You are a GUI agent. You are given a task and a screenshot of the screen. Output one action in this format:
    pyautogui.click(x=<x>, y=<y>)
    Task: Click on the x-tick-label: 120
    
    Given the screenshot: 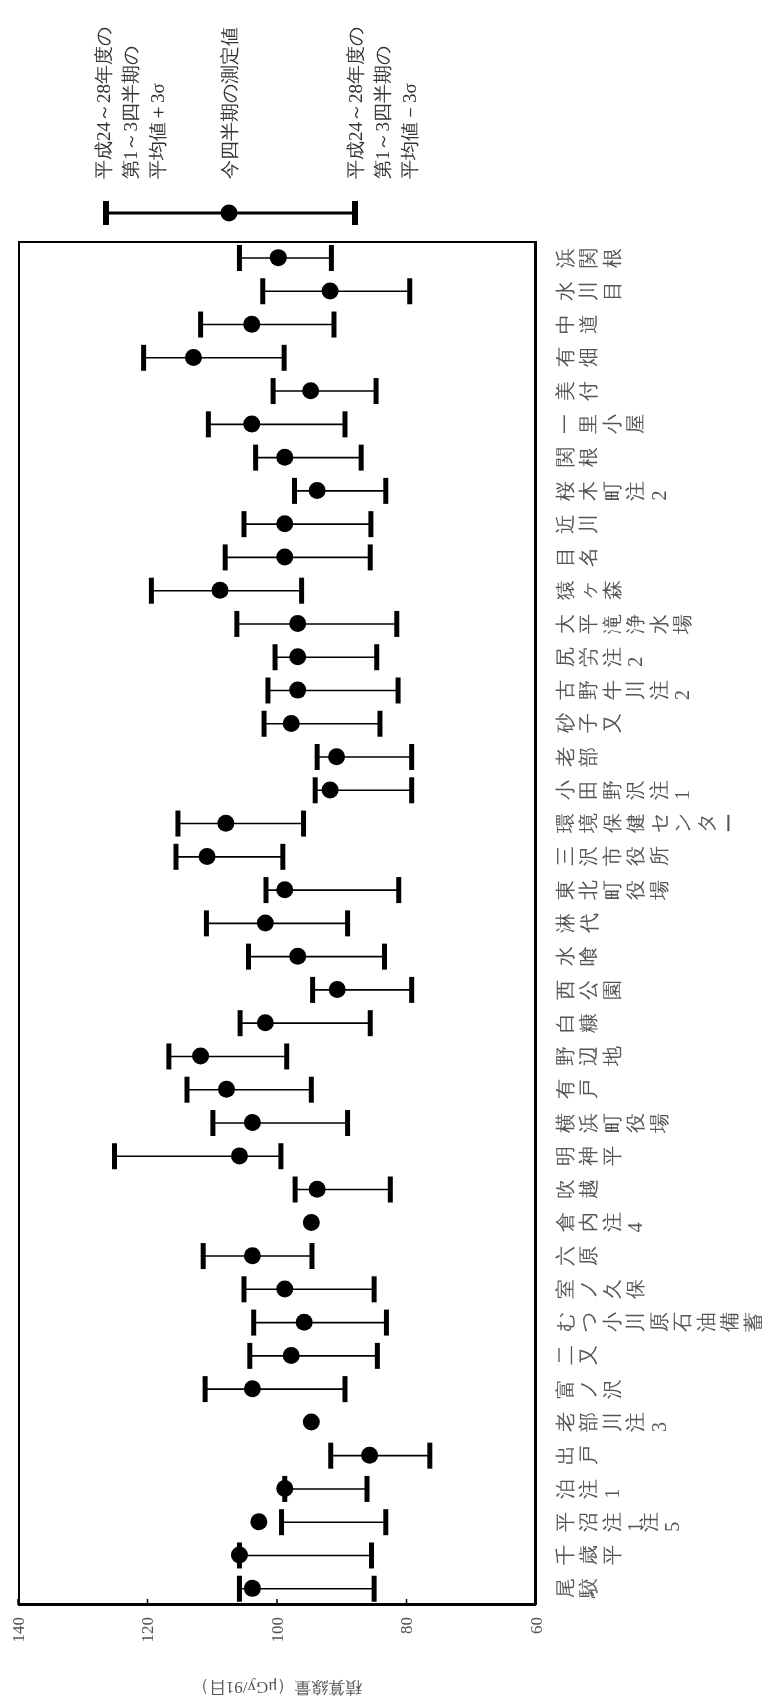 What is the action you would take?
    pyautogui.click(x=147, y=1630)
    